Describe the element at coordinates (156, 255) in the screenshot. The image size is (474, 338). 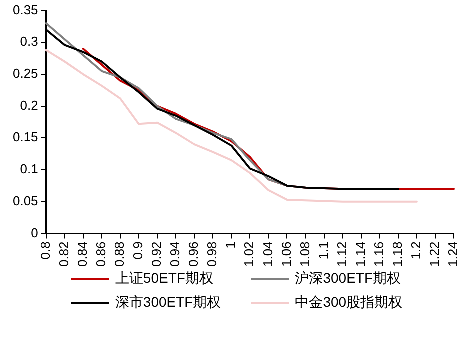
I see `x-tick-label: 0.92` at that location.